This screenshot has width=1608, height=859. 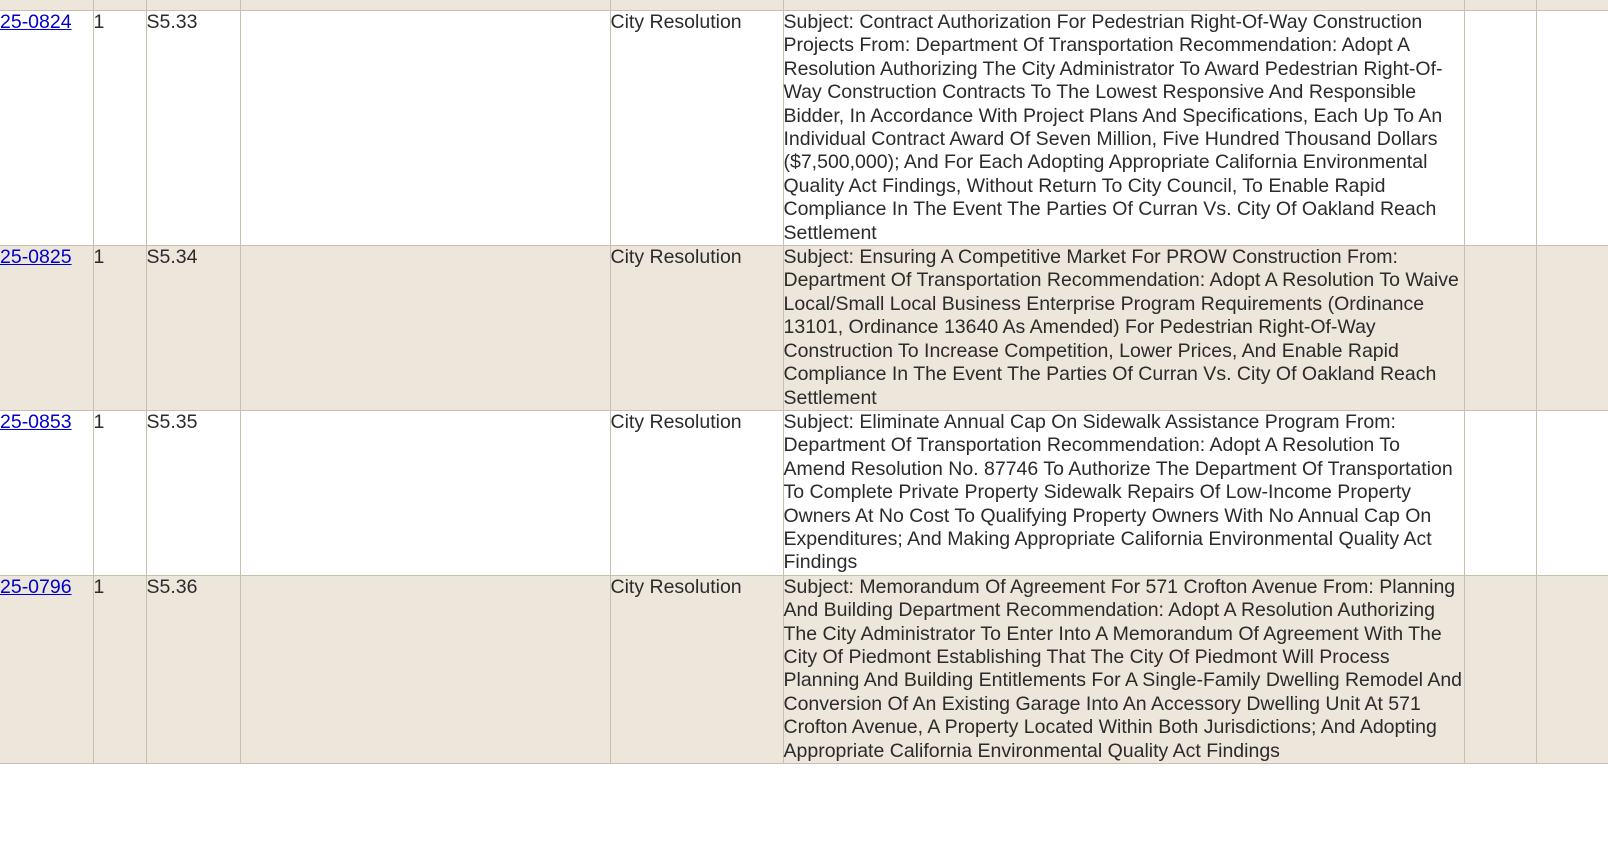 What do you see at coordinates (47, 128) in the screenshot?
I see `cell-file-number: 25-0824` at bounding box center [47, 128].